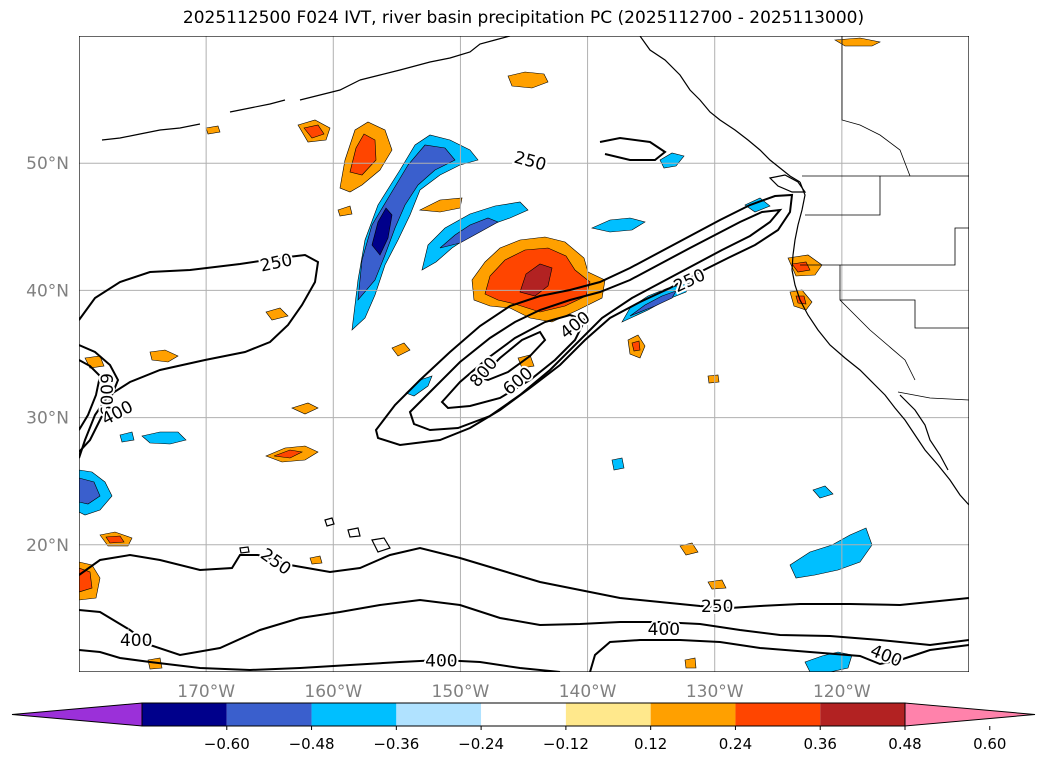 The image size is (1047, 765). I want to click on ivt-contour-250-west, so click(199, 356).